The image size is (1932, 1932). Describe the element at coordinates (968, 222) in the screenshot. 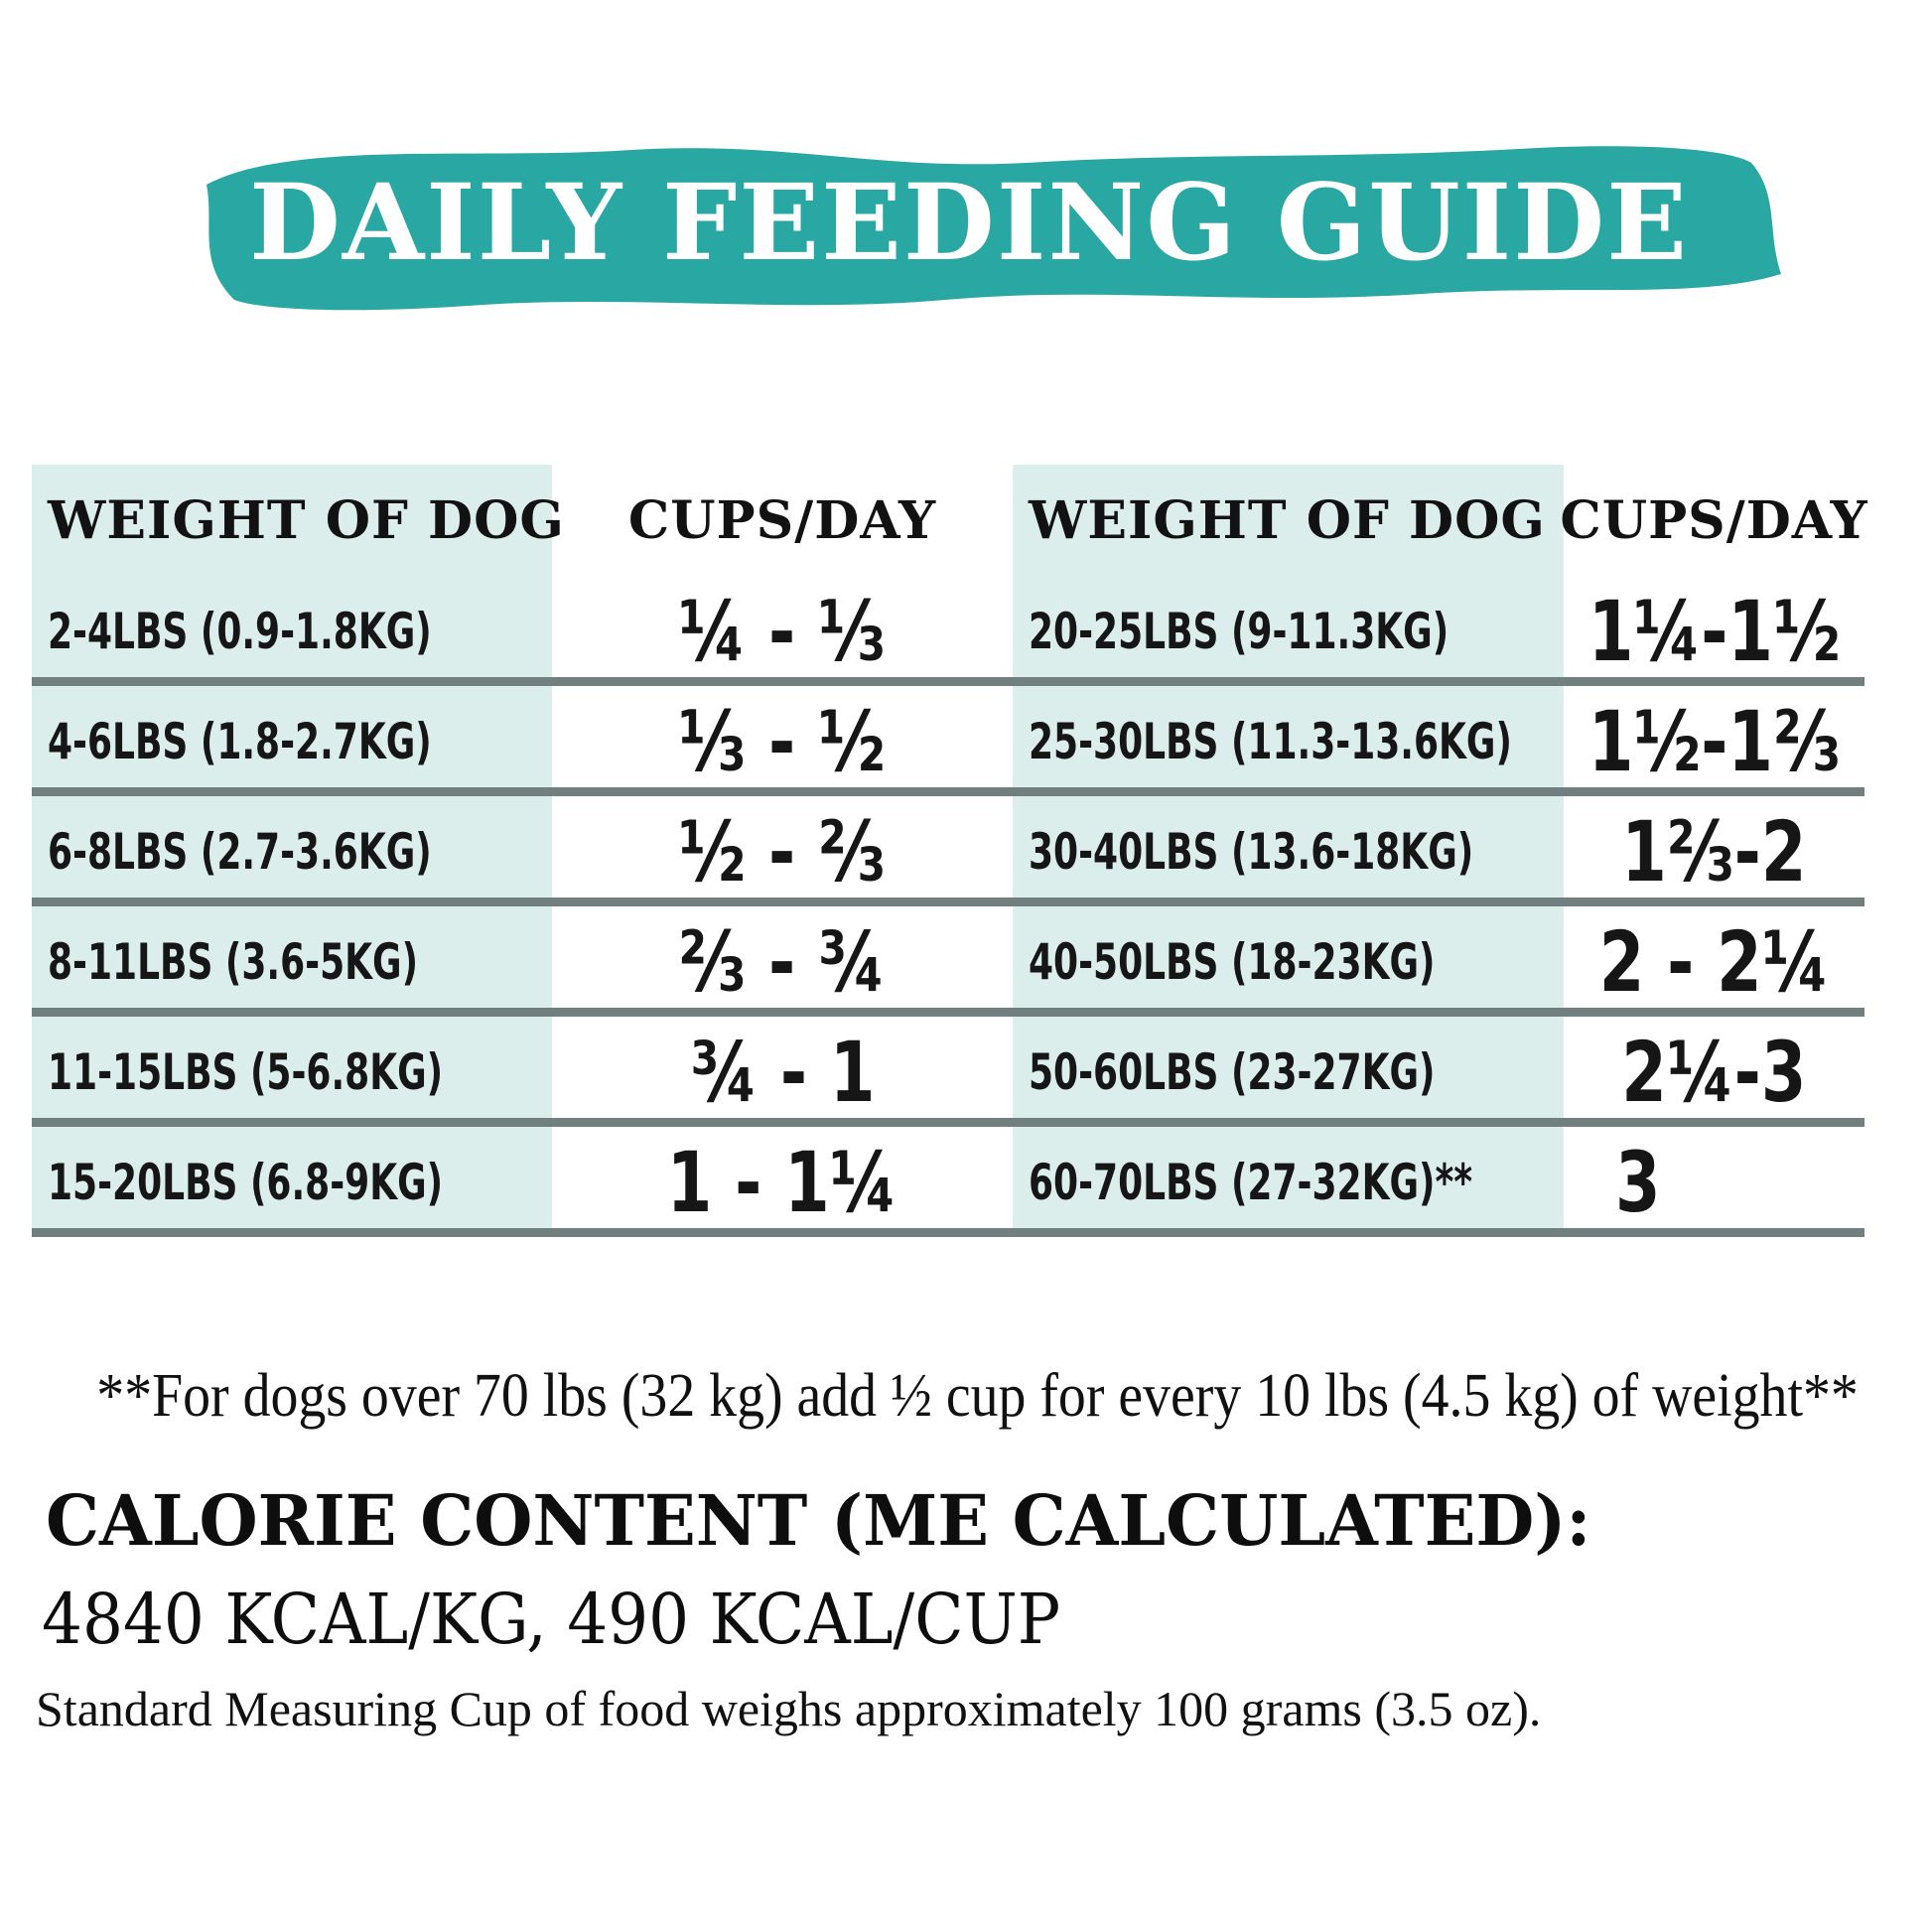

I see `page-title: DAILY FEEDING GUIDE` at that location.